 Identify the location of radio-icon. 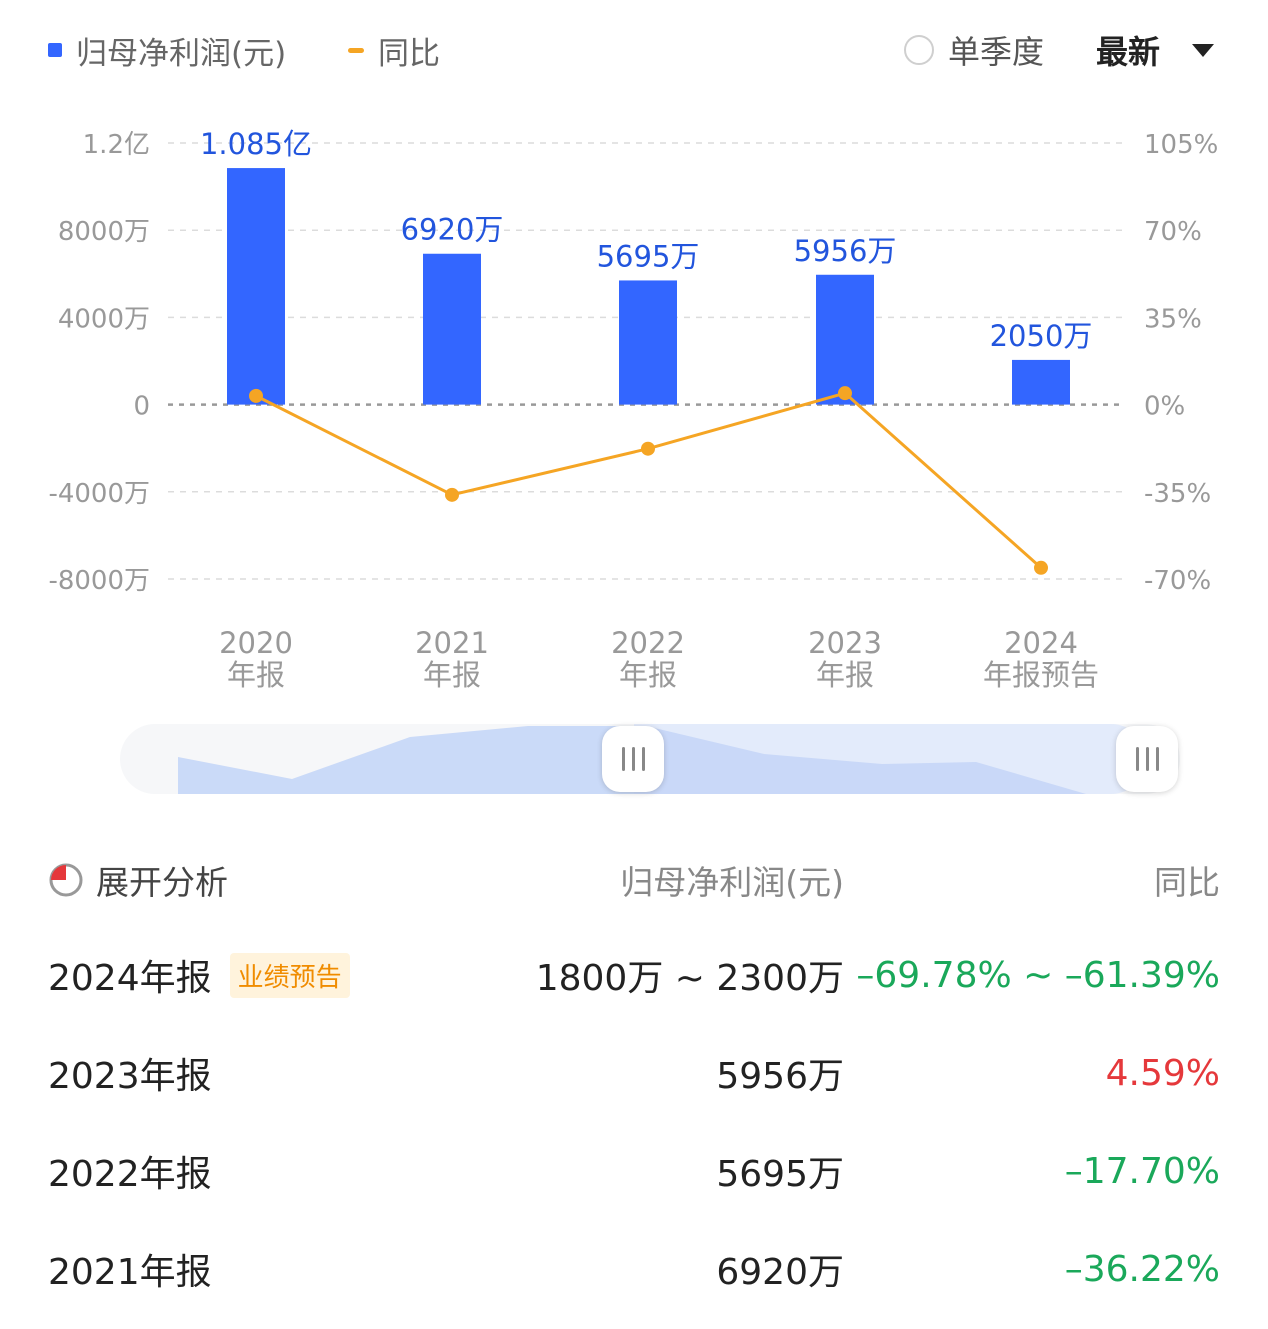
(919, 50).